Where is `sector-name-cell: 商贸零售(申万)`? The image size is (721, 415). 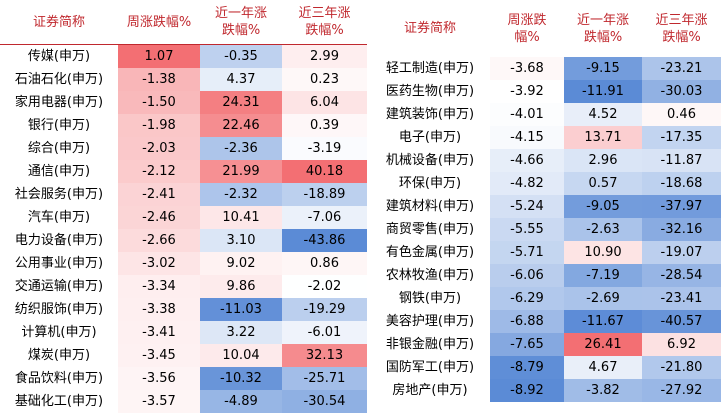 sector-name-cell: 商贸零售(申万) is located at coordinates (430, 229).